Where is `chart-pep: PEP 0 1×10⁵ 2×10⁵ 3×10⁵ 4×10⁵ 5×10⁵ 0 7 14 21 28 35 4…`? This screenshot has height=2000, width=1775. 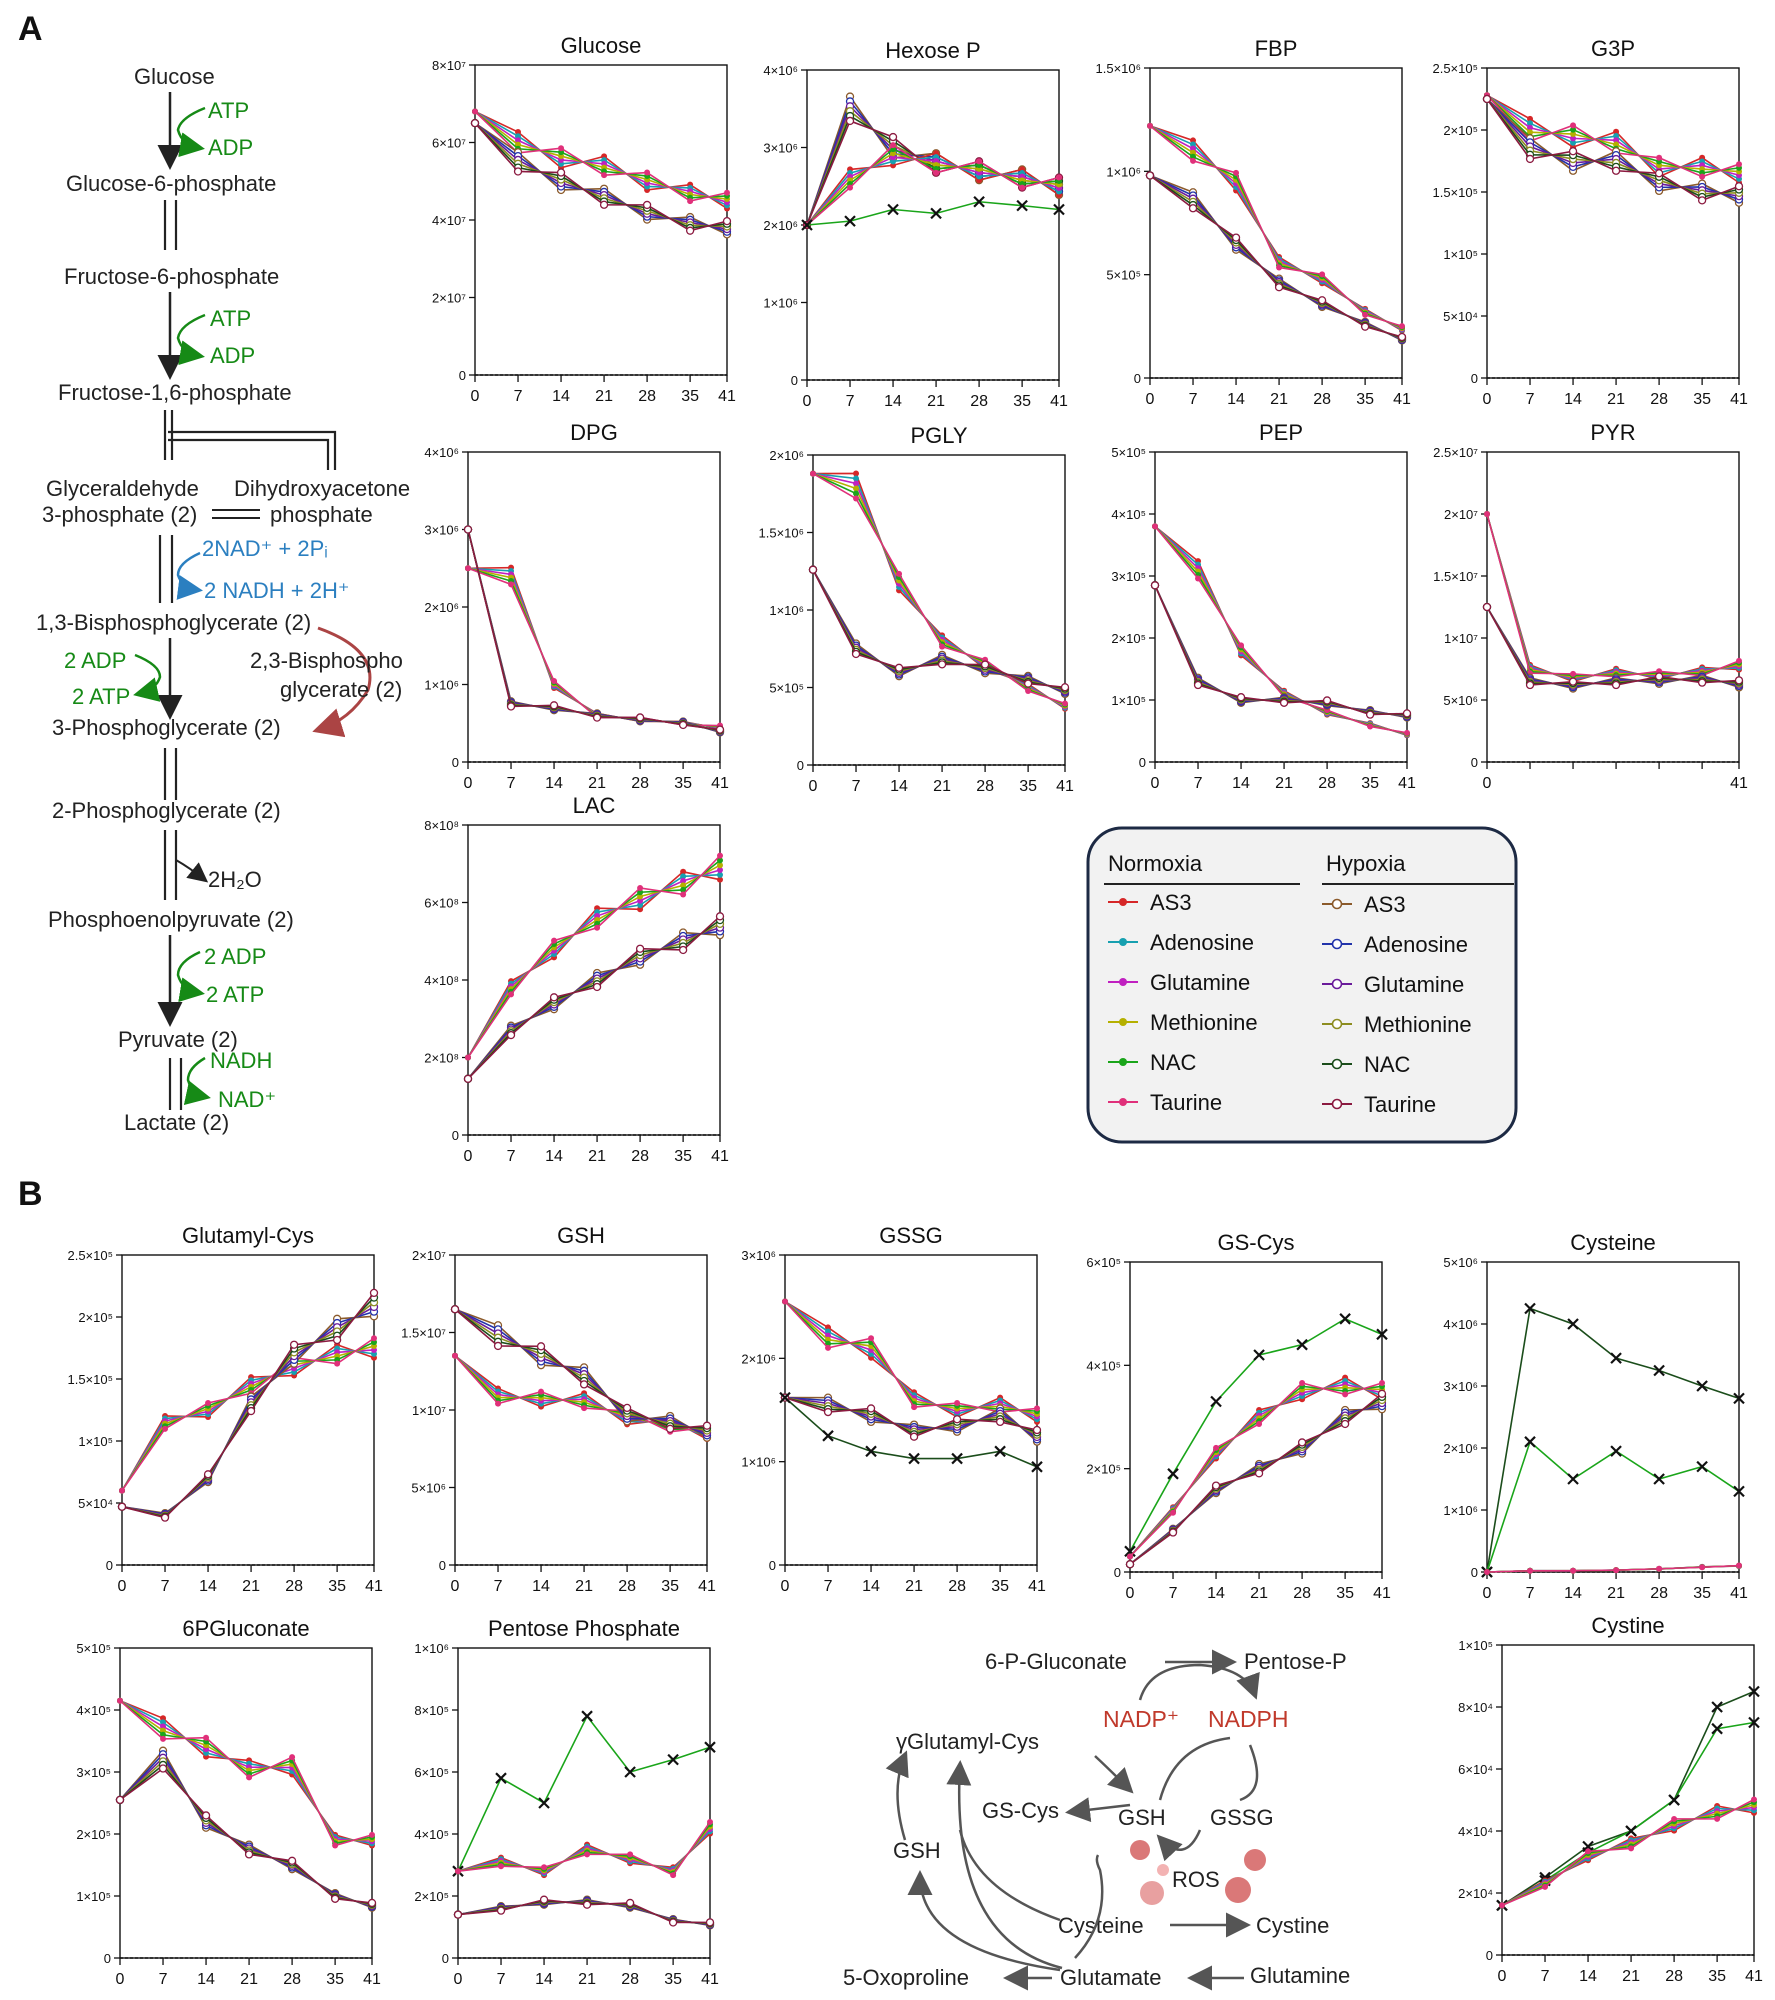
chart-pep: PEP 0 1×10⁵ 2×10⁵ 3×10⁵ 4×10⁵ 5×10⁵ 0 7 14 21 28 35 4… is located at coordinates (1263, 606).